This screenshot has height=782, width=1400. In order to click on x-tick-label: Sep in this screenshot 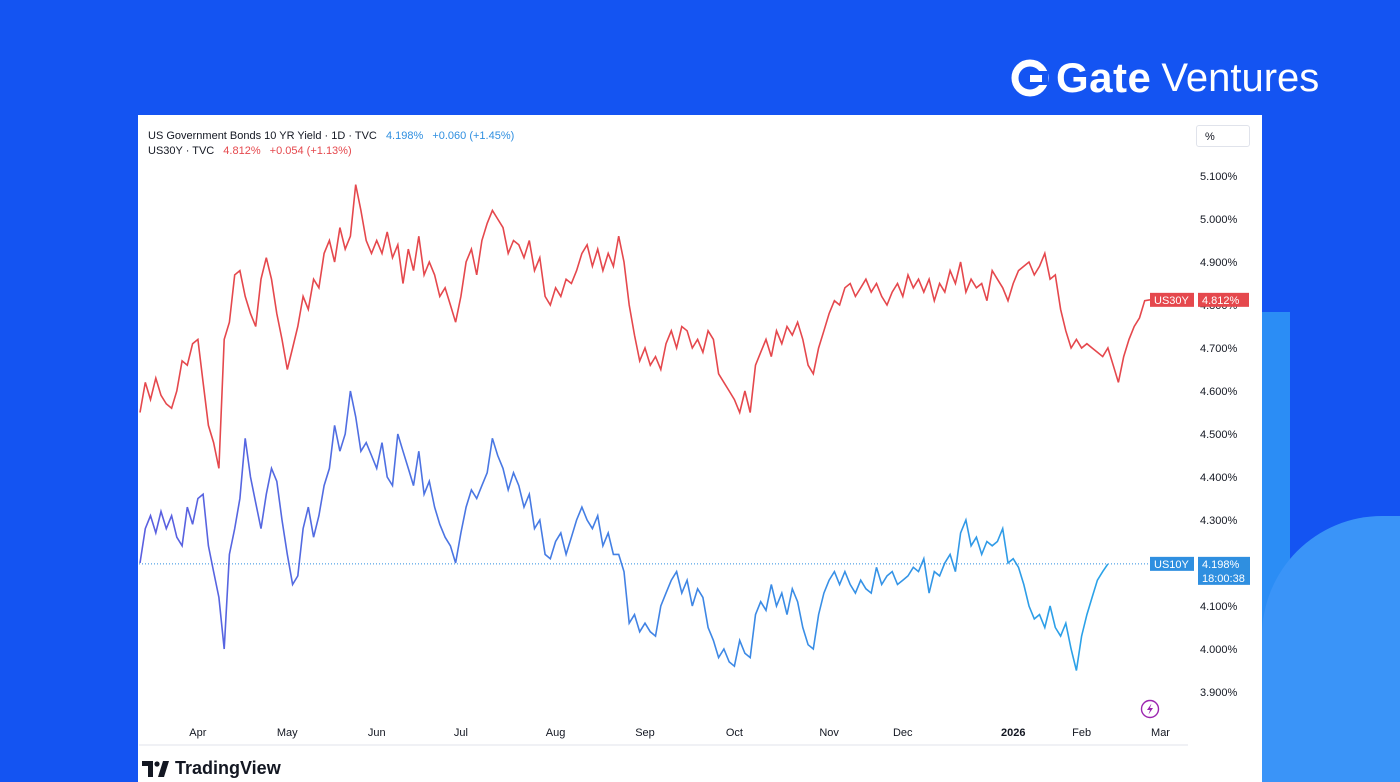, I will do `click(645, 733)`.